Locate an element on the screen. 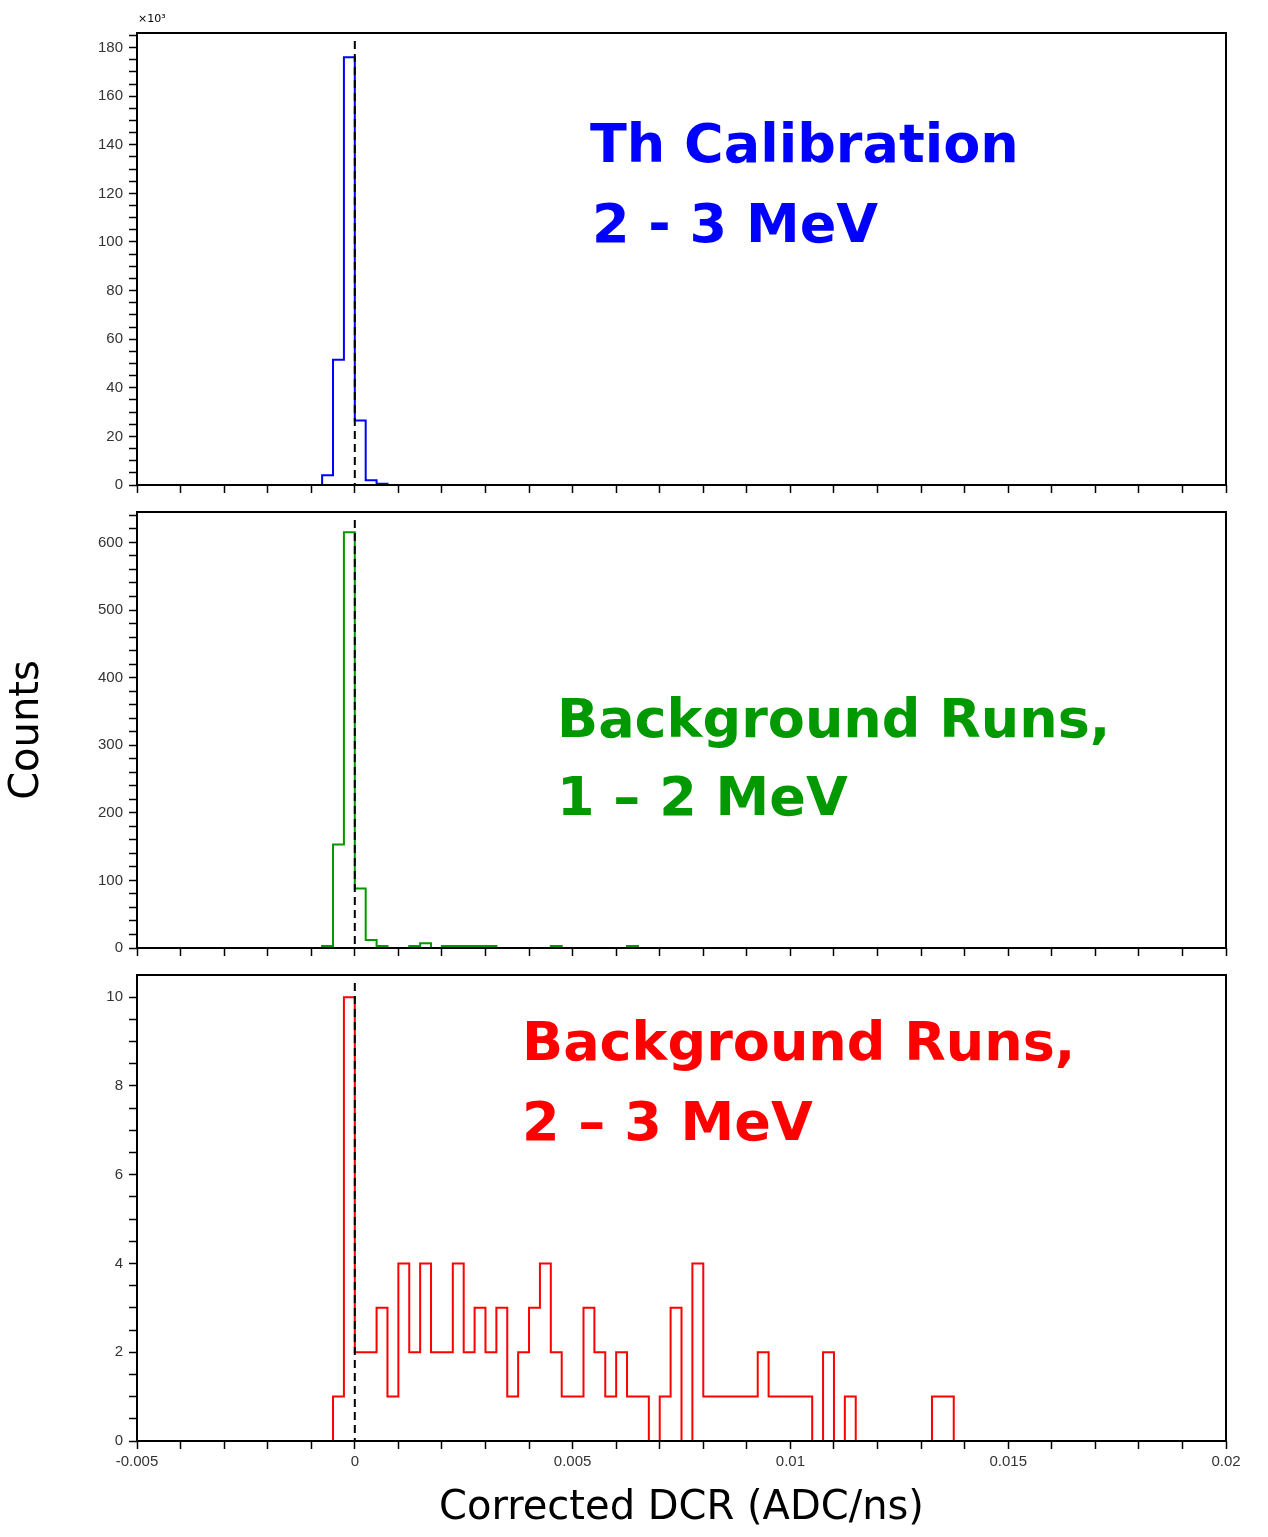 This screenshot has width=1268, height=1537. y-tick-label: 120 is located at coordinates (110, 192).